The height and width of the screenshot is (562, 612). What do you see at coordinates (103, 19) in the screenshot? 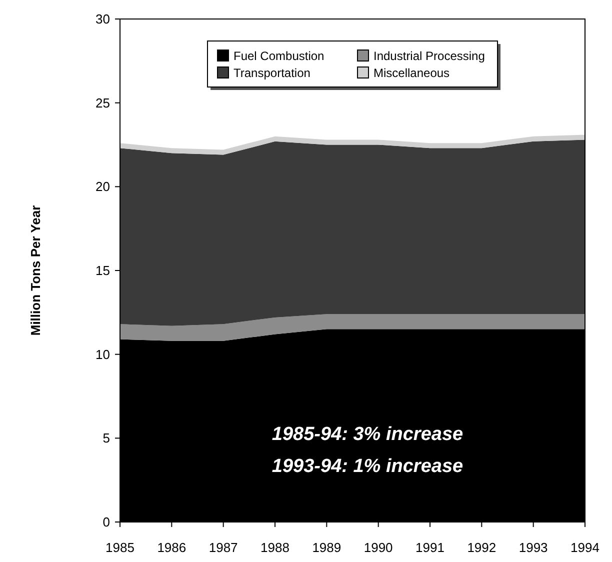
I see `y-tick-label: 30` at bounding box center [103, 19].